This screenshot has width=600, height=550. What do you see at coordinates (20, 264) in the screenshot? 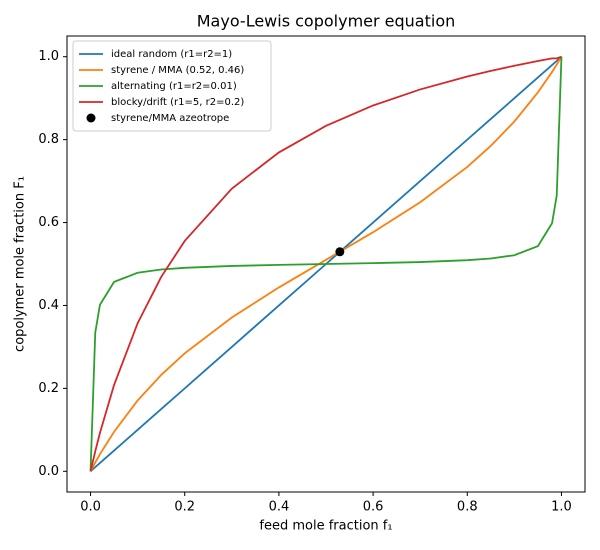
I see `y-axis-label: copolymer mole fraction F₁` at bounding box center [20, 264].